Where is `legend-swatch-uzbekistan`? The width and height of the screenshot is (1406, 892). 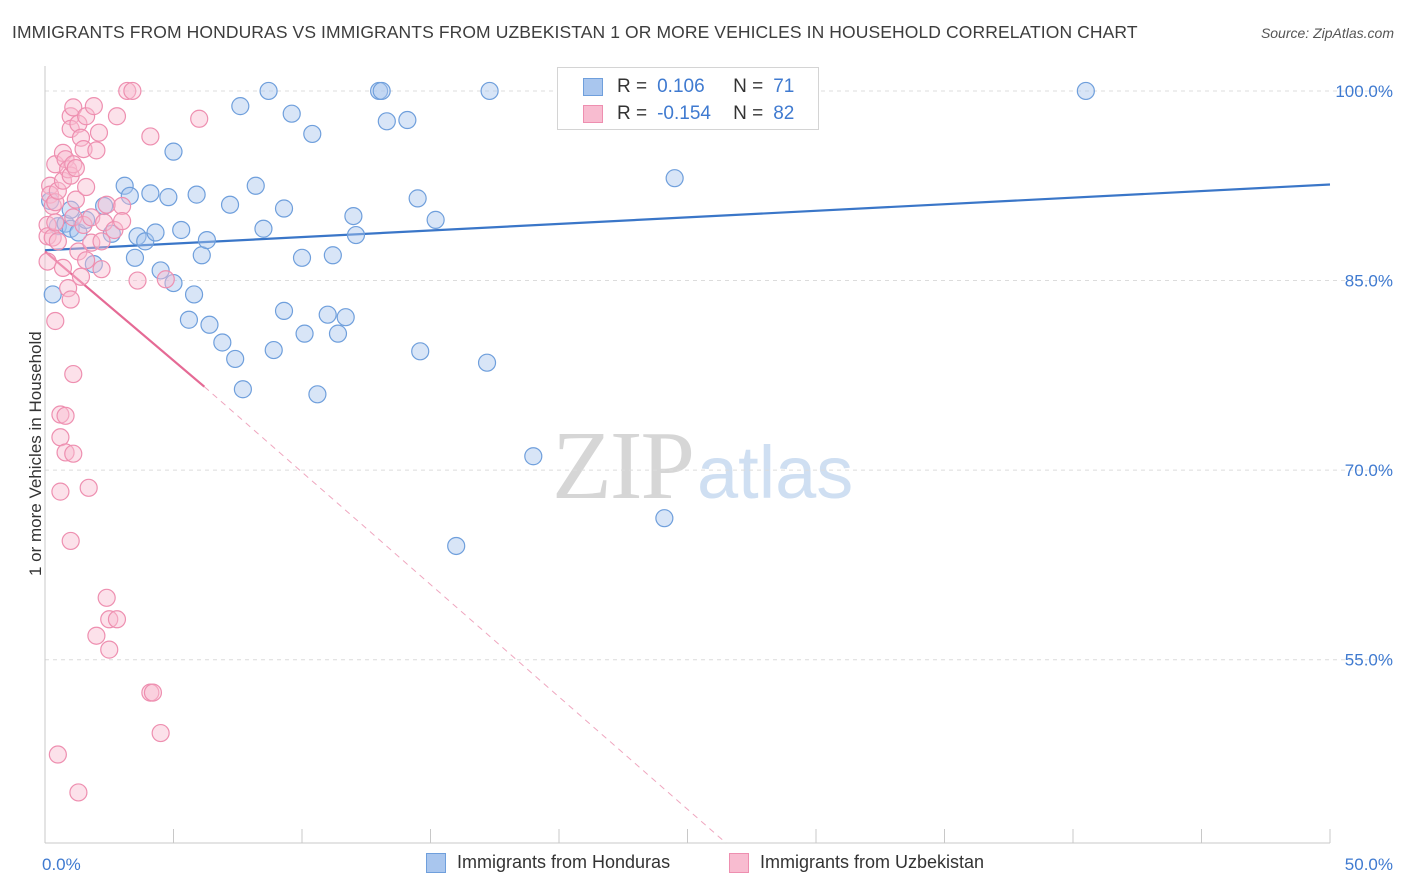 legend-swatch-uzbekistan is located at coordinates (739, 862).